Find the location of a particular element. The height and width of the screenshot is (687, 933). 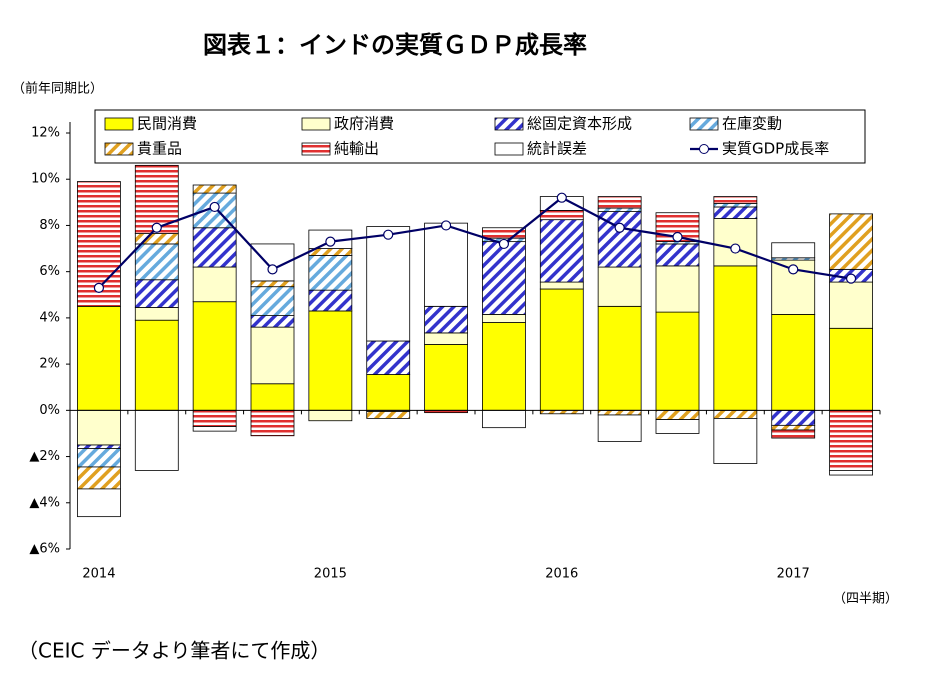

legend-label: 民間消費 is located at coordinates (167, 124).